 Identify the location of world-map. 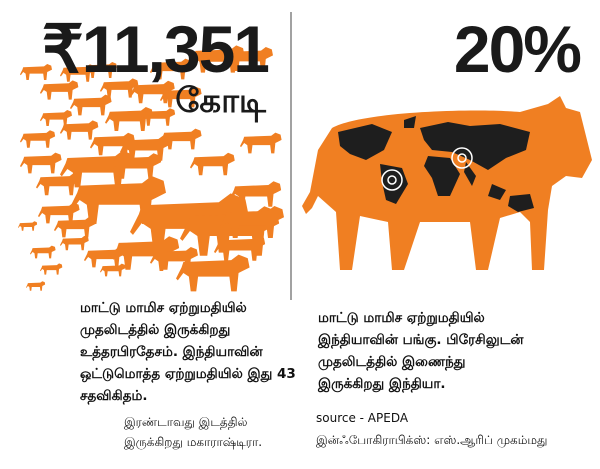
(436, 164).